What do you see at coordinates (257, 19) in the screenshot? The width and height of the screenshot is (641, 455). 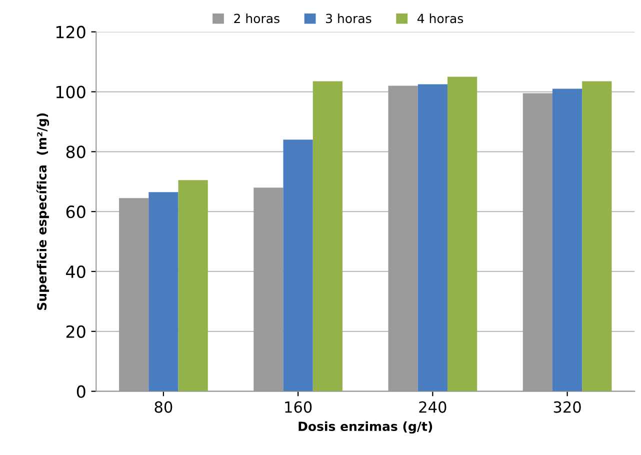 I see `legend-label: 2 horas` at bounding box center [257, 19].